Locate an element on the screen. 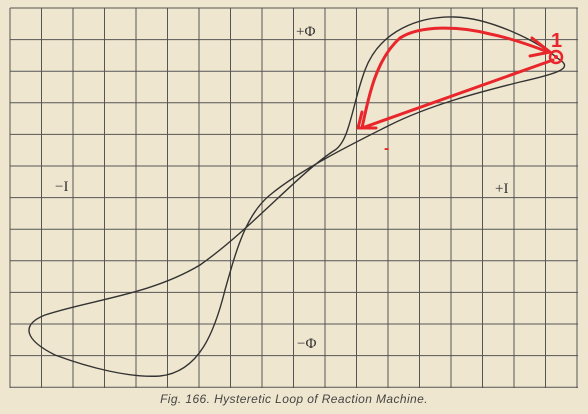  arrow-upper-head is located at coordinates (540, 47).